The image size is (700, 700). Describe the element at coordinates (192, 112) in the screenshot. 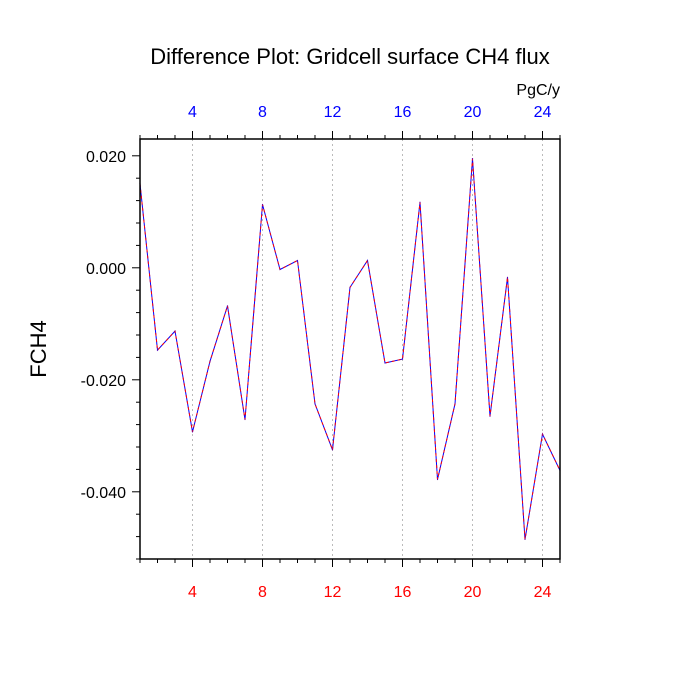

I see `x-tick-label-top: 4` at that location.